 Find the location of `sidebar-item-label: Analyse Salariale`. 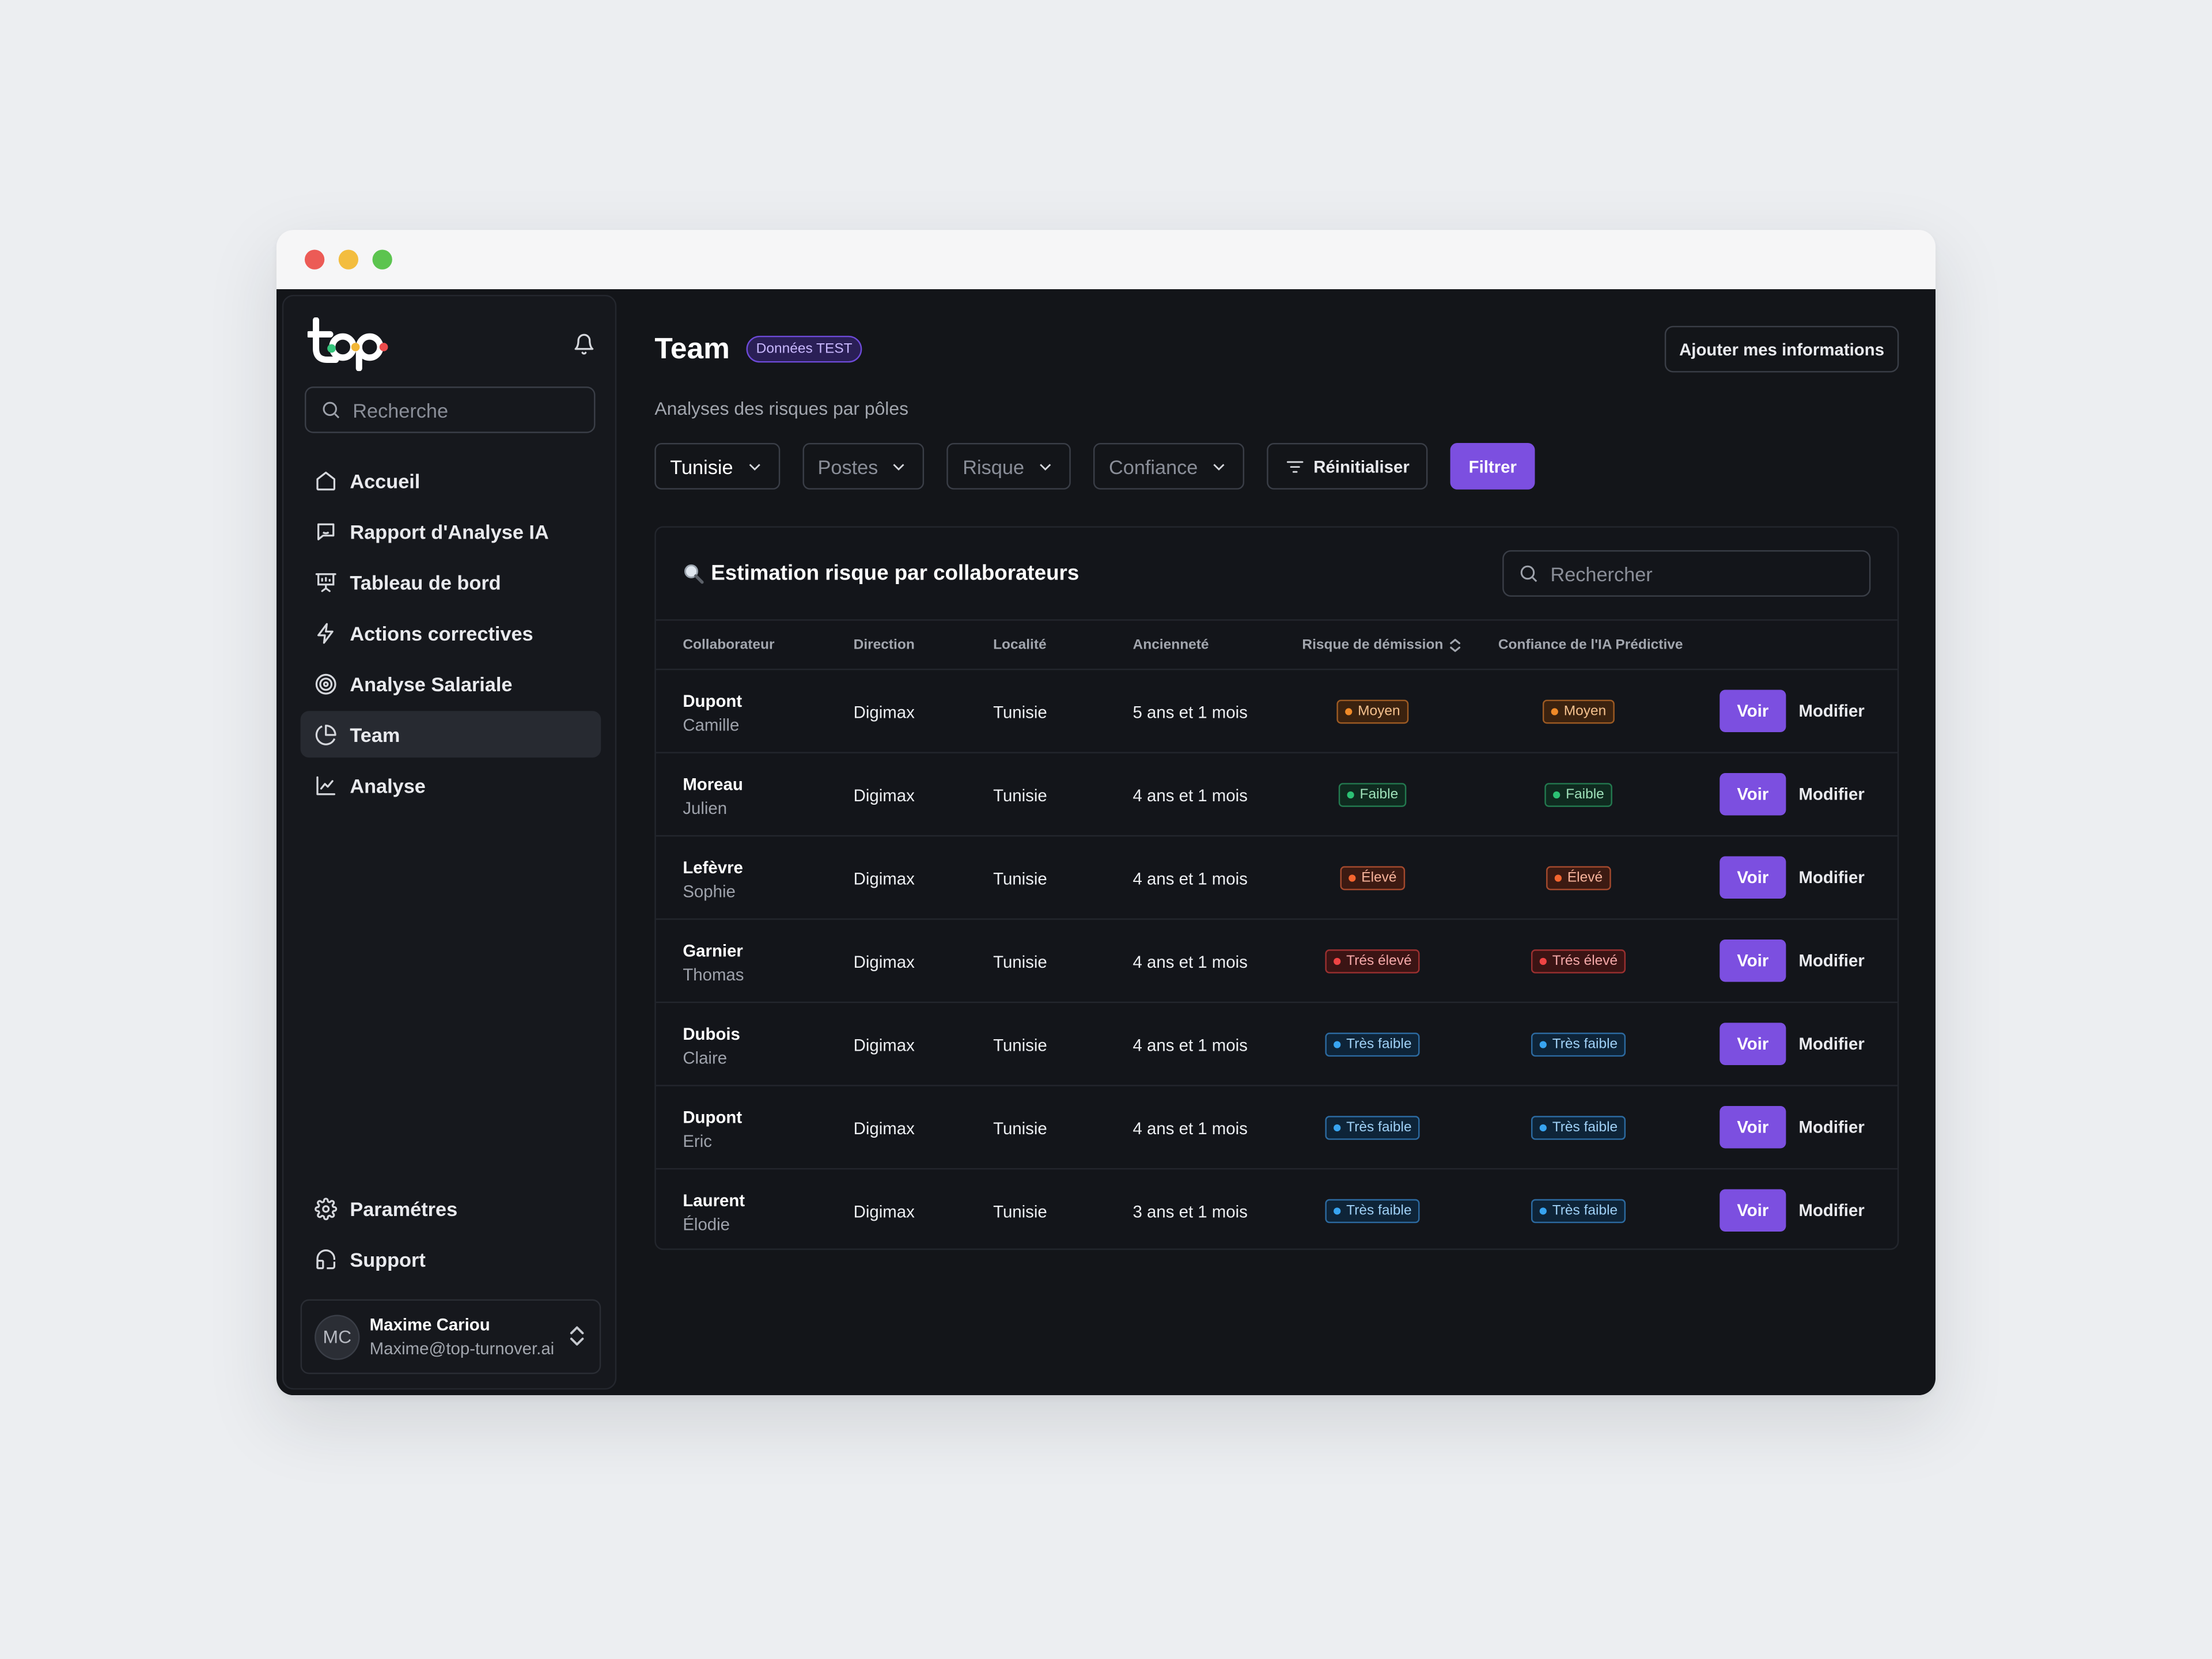

sidebar-item-label: Analyse Salariale is located at coordinates (431, 683).